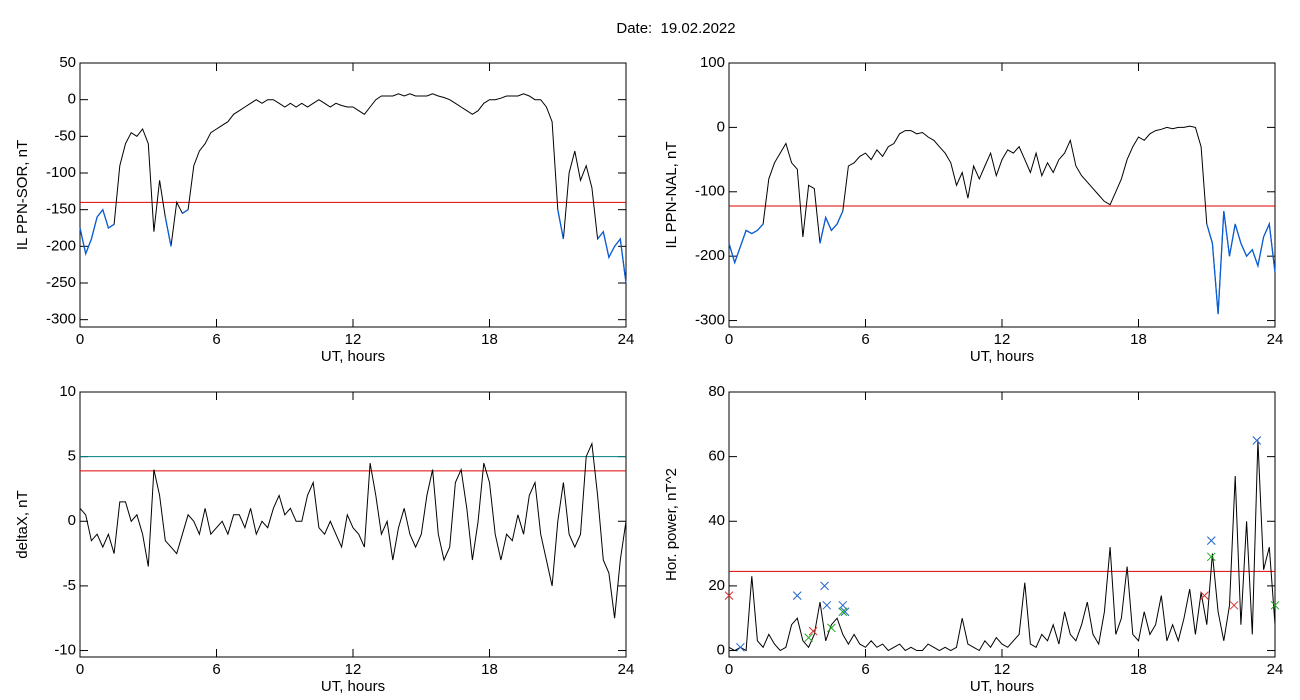 The image size is (1300, 700). I want to click on y-tick-label: -50, so click(65, 135).